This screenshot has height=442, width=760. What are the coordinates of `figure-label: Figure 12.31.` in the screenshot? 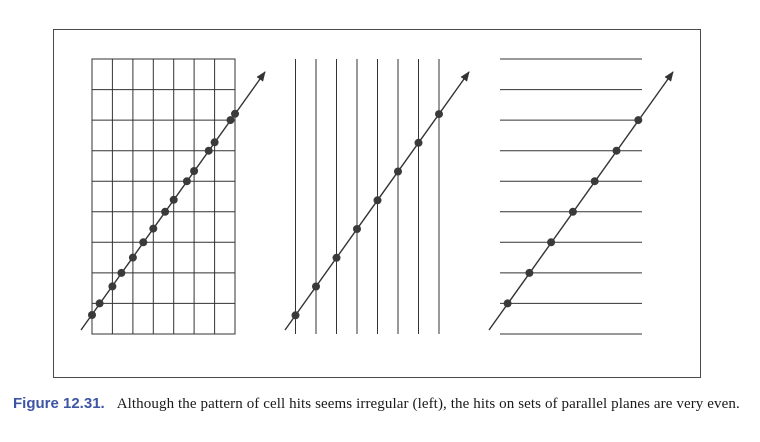 It's located at (59, 403).